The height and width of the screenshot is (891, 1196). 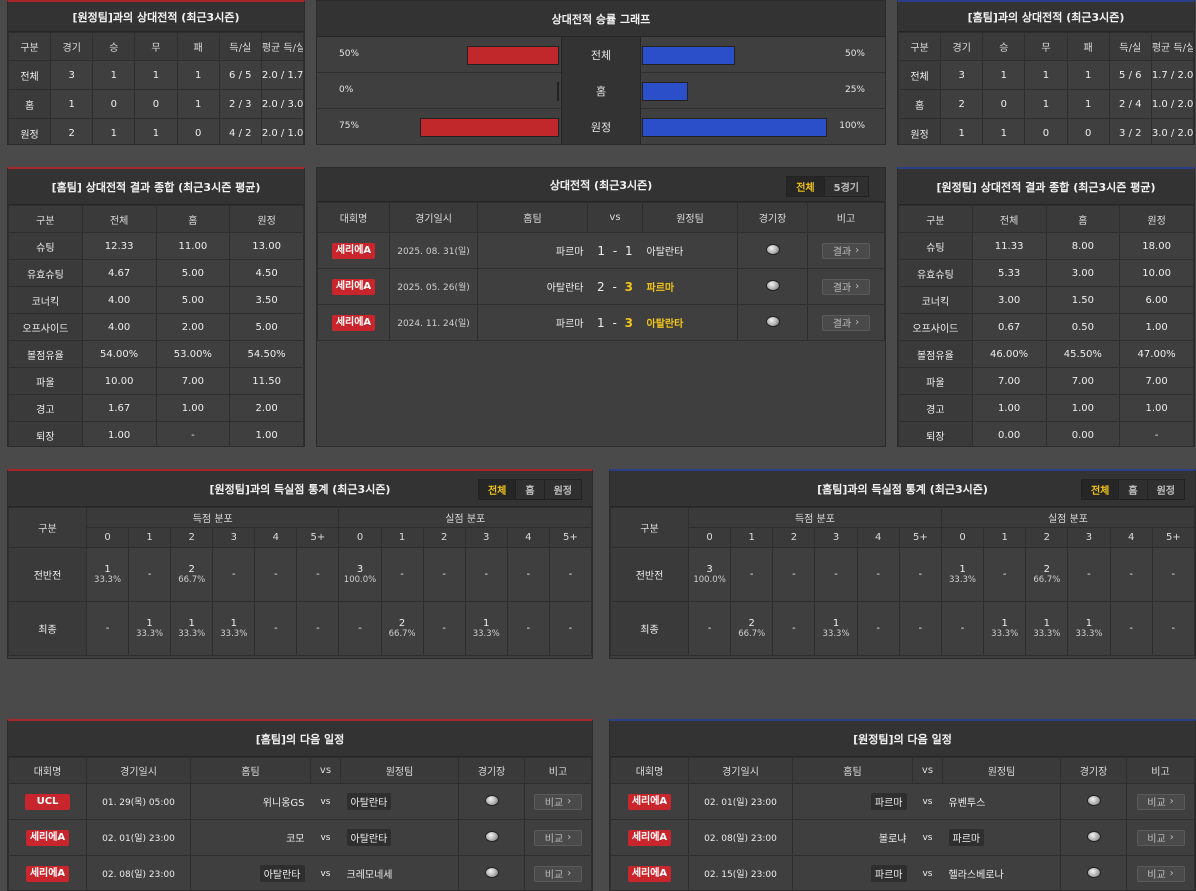 What do you see at coordinates (967, 803) in the screenshot?
I see `away-team: 유벤투스` at bounding box center [967, 803].